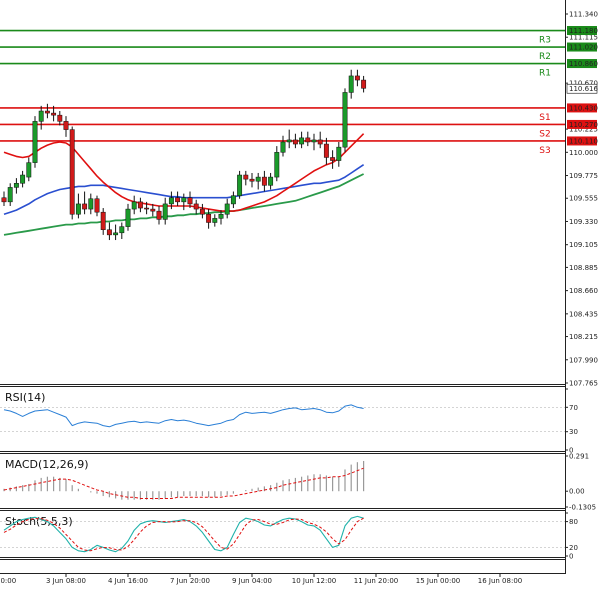  I want to click on level-tag-label-s3: 110.110, so click(583, 141).